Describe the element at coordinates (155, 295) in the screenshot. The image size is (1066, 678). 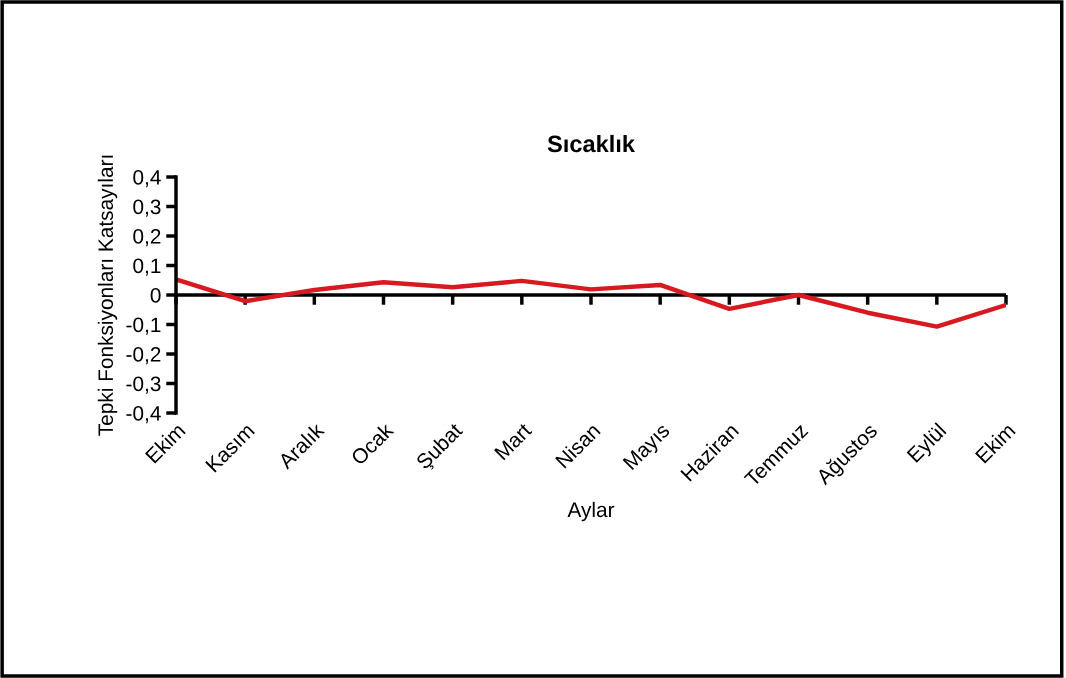
I see `y-tick-label: 0` at that location.